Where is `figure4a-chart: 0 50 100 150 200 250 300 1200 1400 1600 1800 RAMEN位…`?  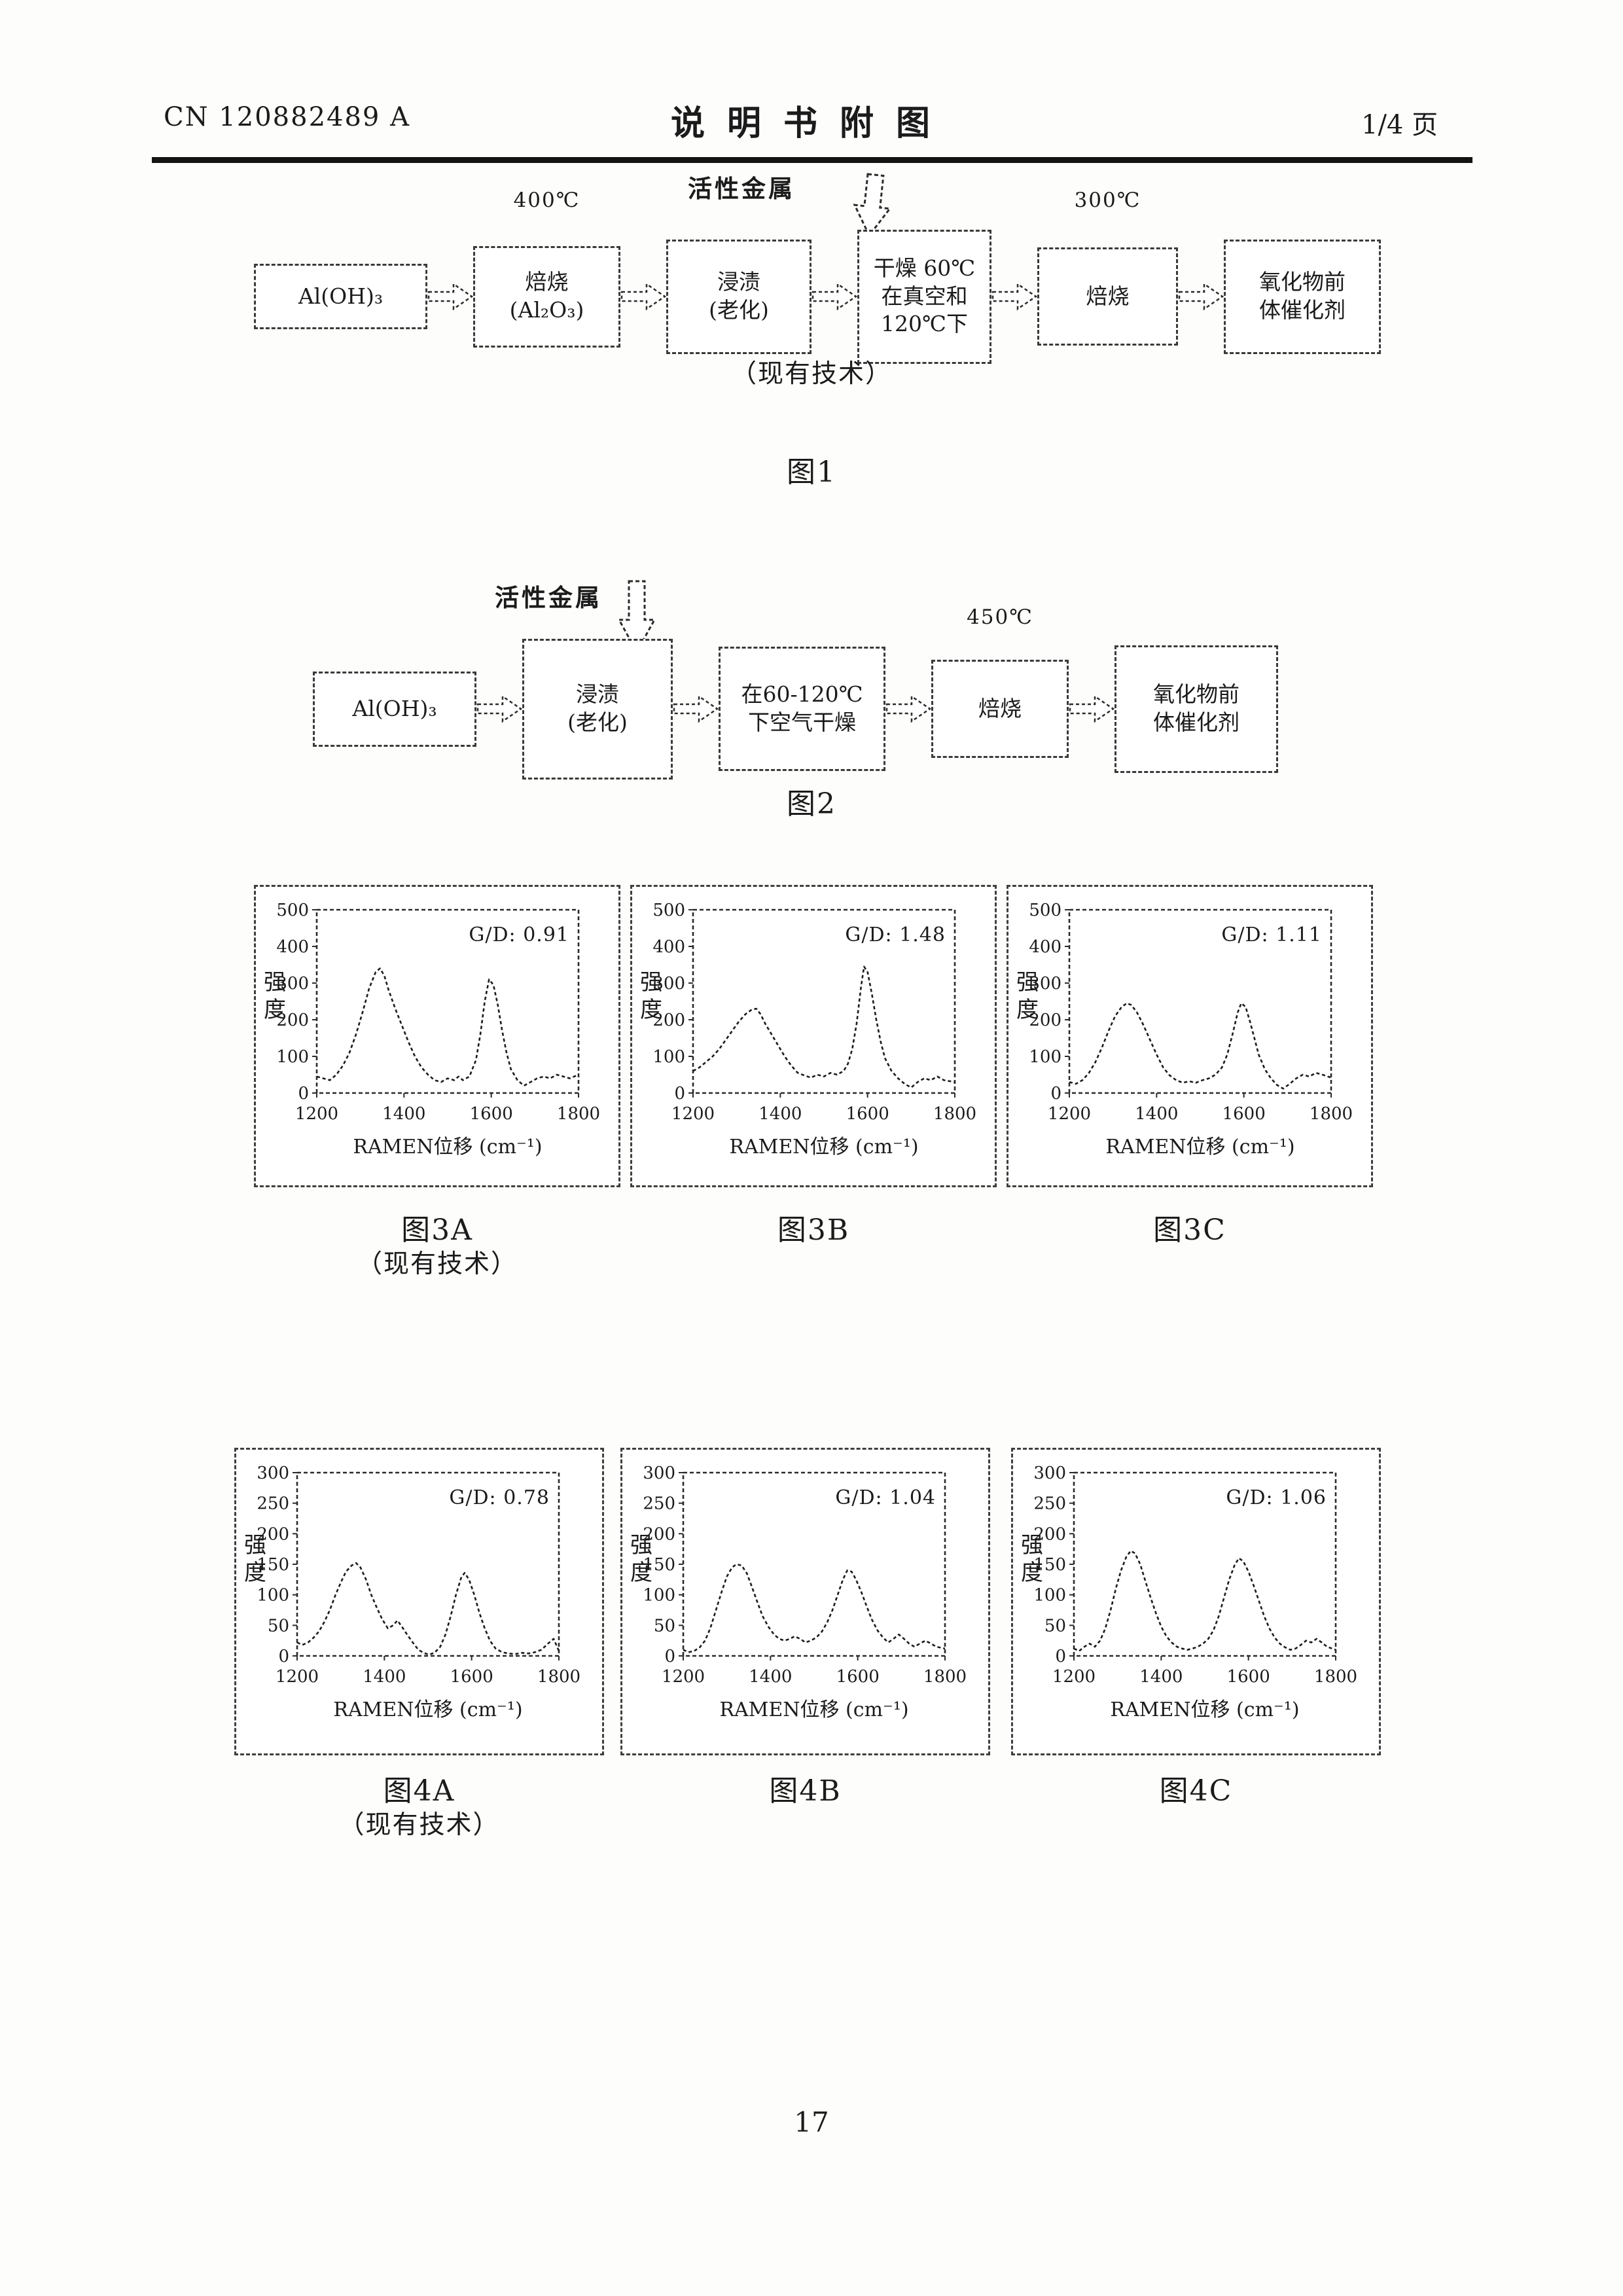
figure4a-chart: 0 50 100 150 200 250 300 1200 1400 1600 1800 RAMEN位… is located at coordinates (412, 1592).